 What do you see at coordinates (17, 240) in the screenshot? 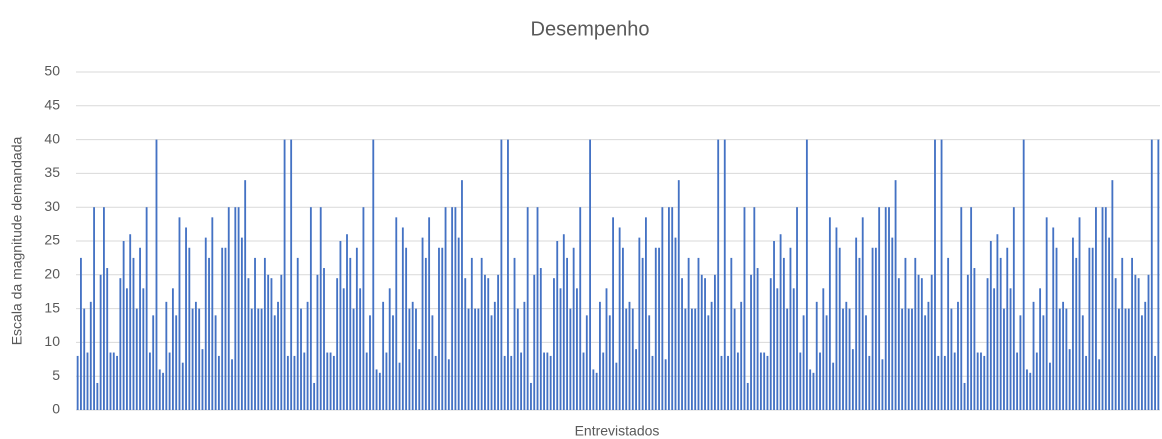
I see `y-axis-label: Escala da magnitude demandada` at bounding box center [17, 240].